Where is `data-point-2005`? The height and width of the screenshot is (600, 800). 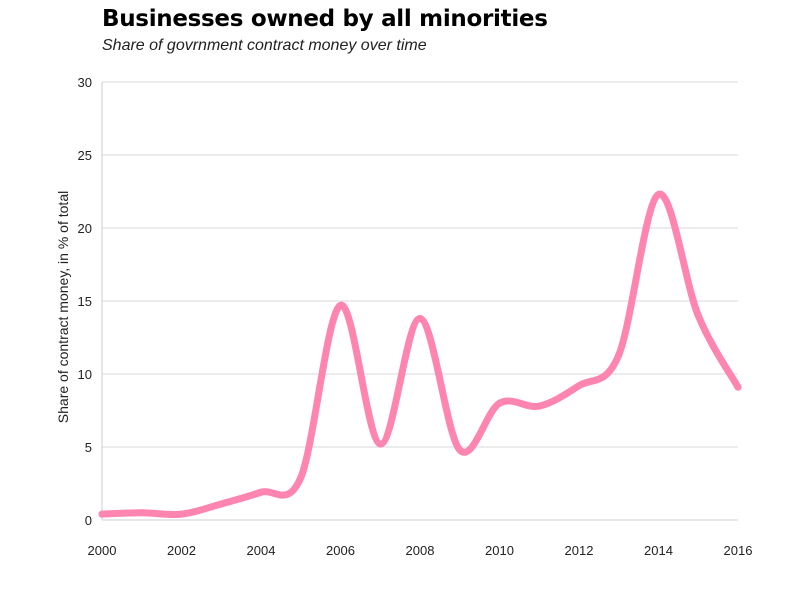 data-point-2005 is located at coordinates (301, 478).